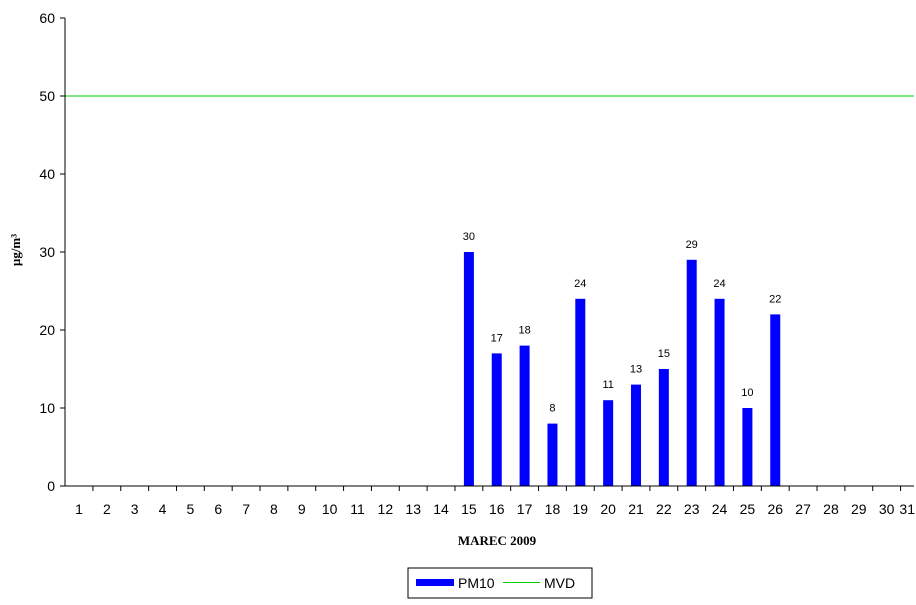 Image resolution: width=916 pixels, height=605 pixels. What do you see at coordinates (720, 509) in the screenshot?
I see `x-tick-label: 24` at bounding box center [720, 509].